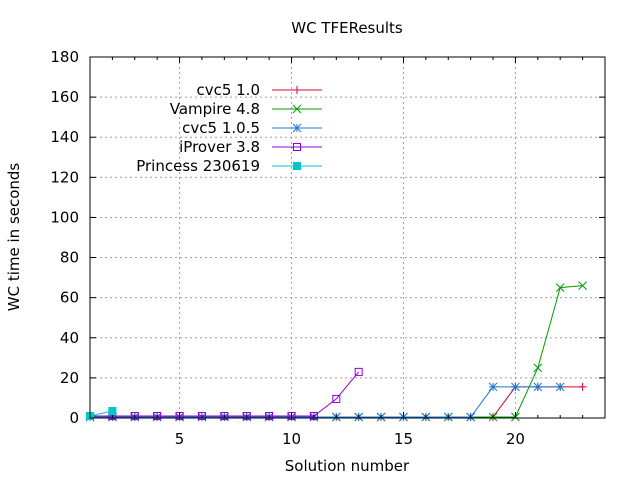 This screenshot has width=640, height=480. What do you see at coordinates (14, 237) in the screenshot?
I see `y-axis-label: WC time in seconds` at bounding box center [14, 237].